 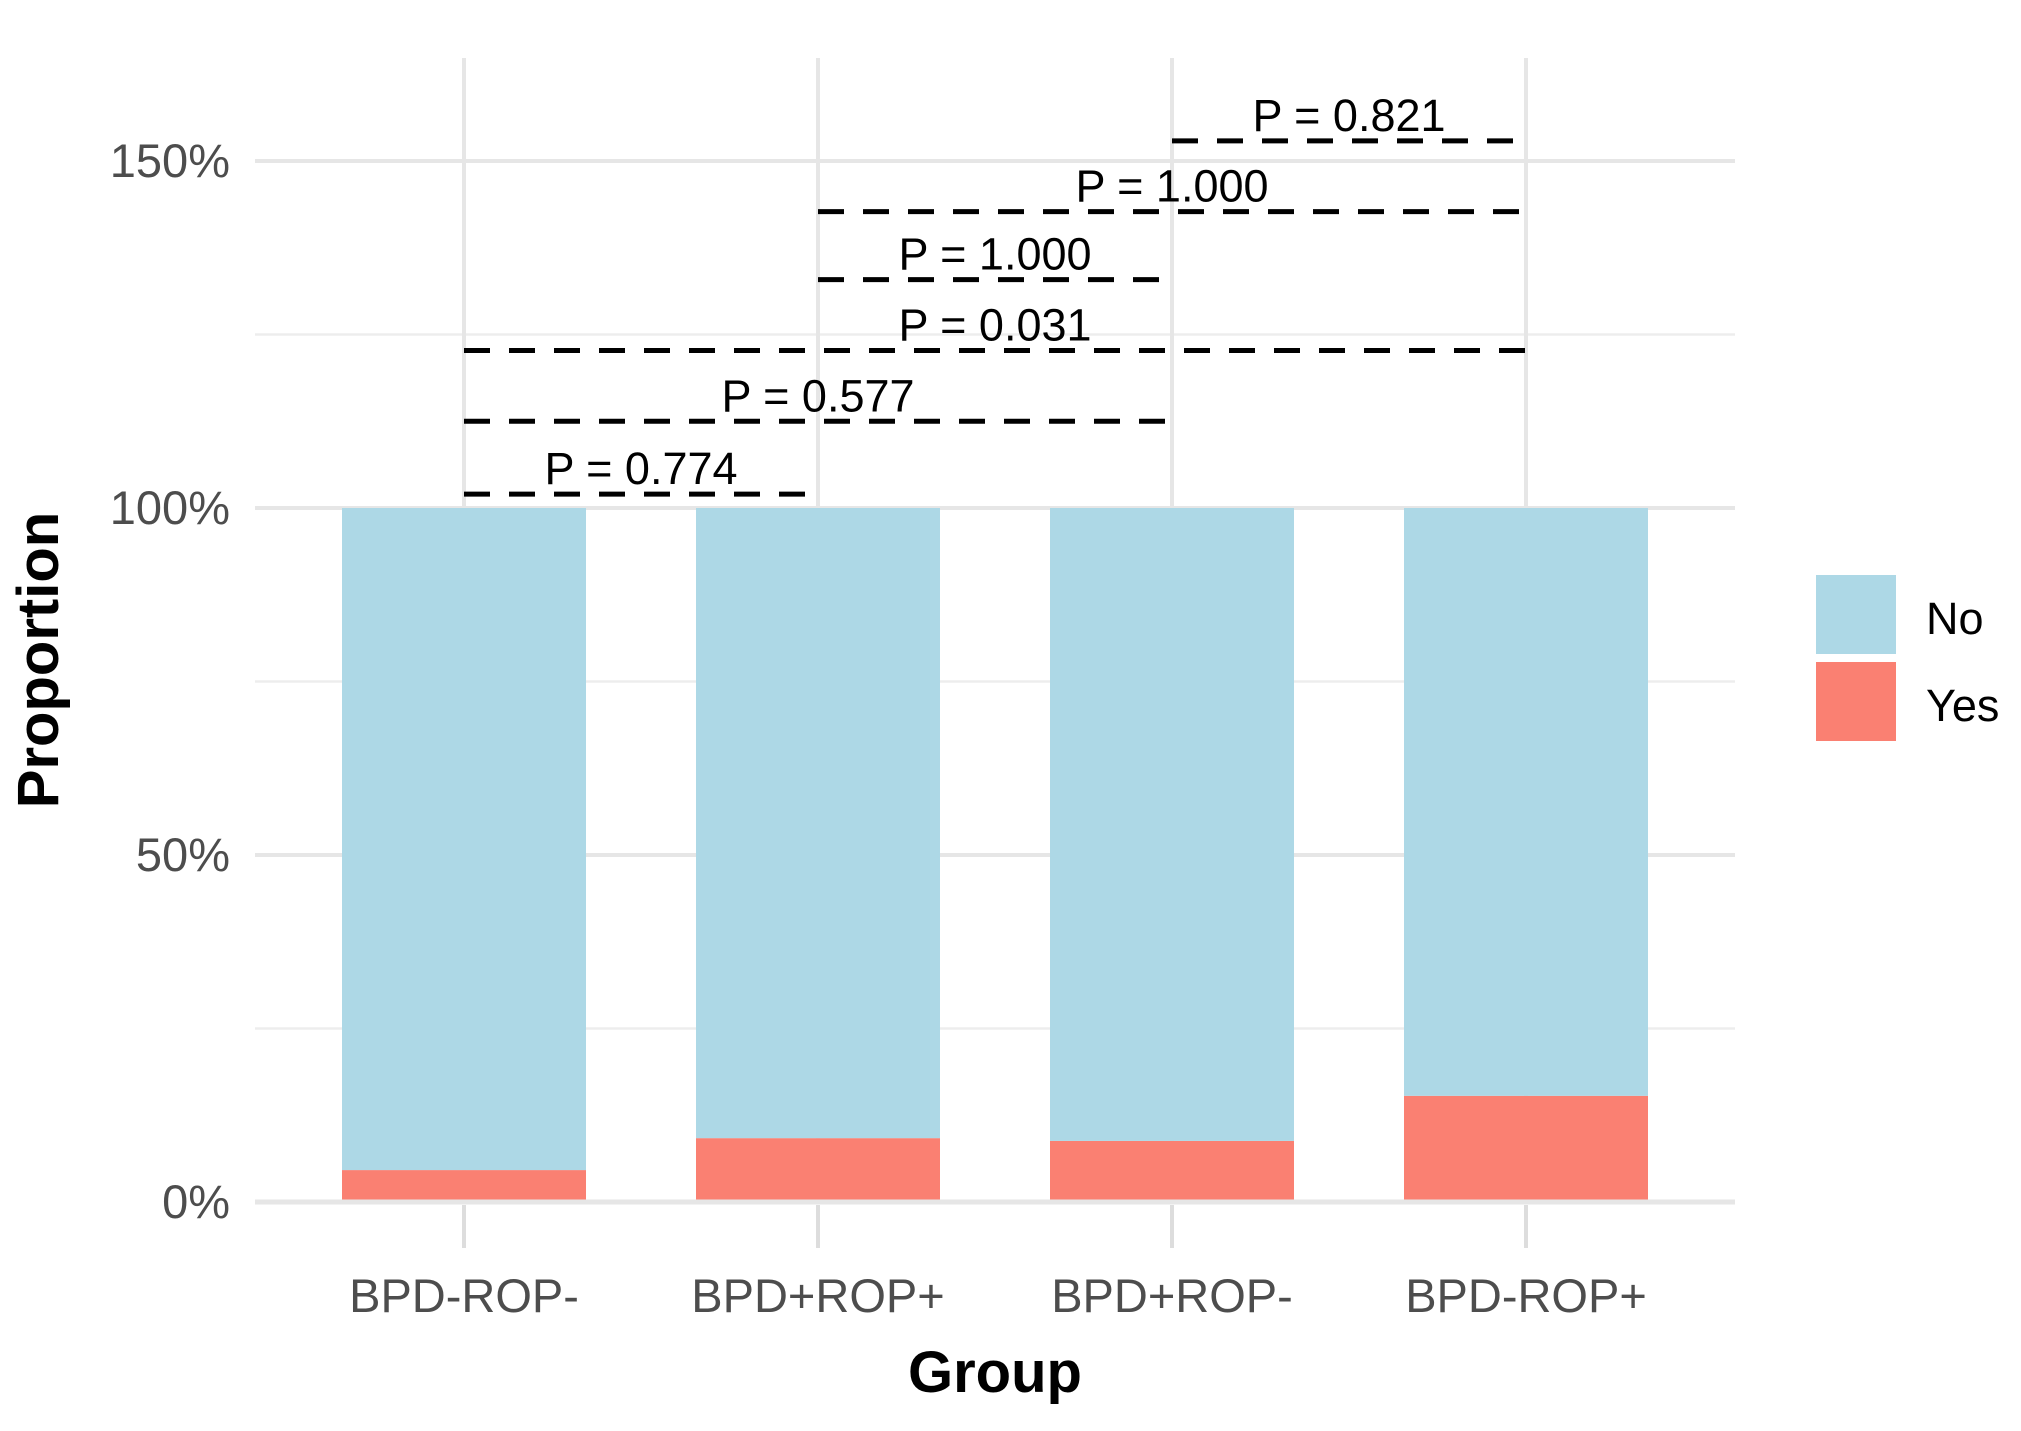 What do you see at coordinates (170, 160) in the screenshot?
I see `y-tick-label: 150%` at bounding box center [170, 160].